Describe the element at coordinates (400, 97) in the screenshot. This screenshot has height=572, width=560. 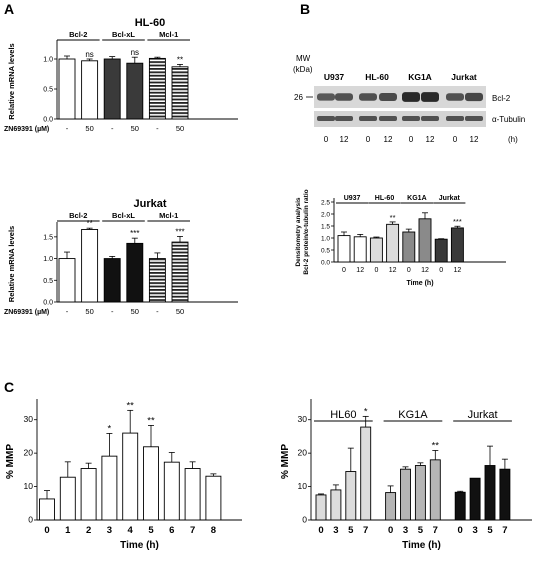
I see `blot-bcl2-strip` at that location.